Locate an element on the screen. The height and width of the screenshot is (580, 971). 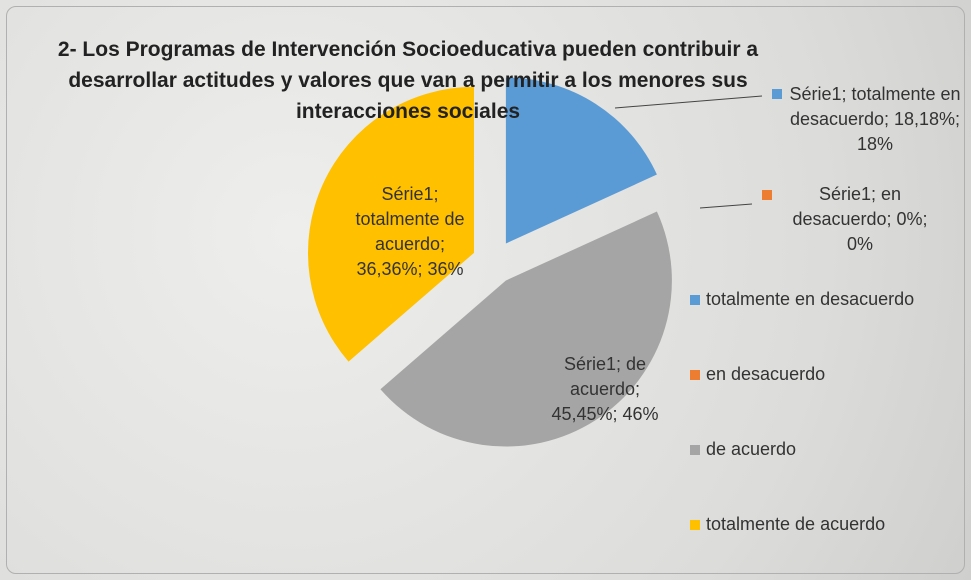
legend-label: totalmente de acuerdo is located at coordinates (796, 524).